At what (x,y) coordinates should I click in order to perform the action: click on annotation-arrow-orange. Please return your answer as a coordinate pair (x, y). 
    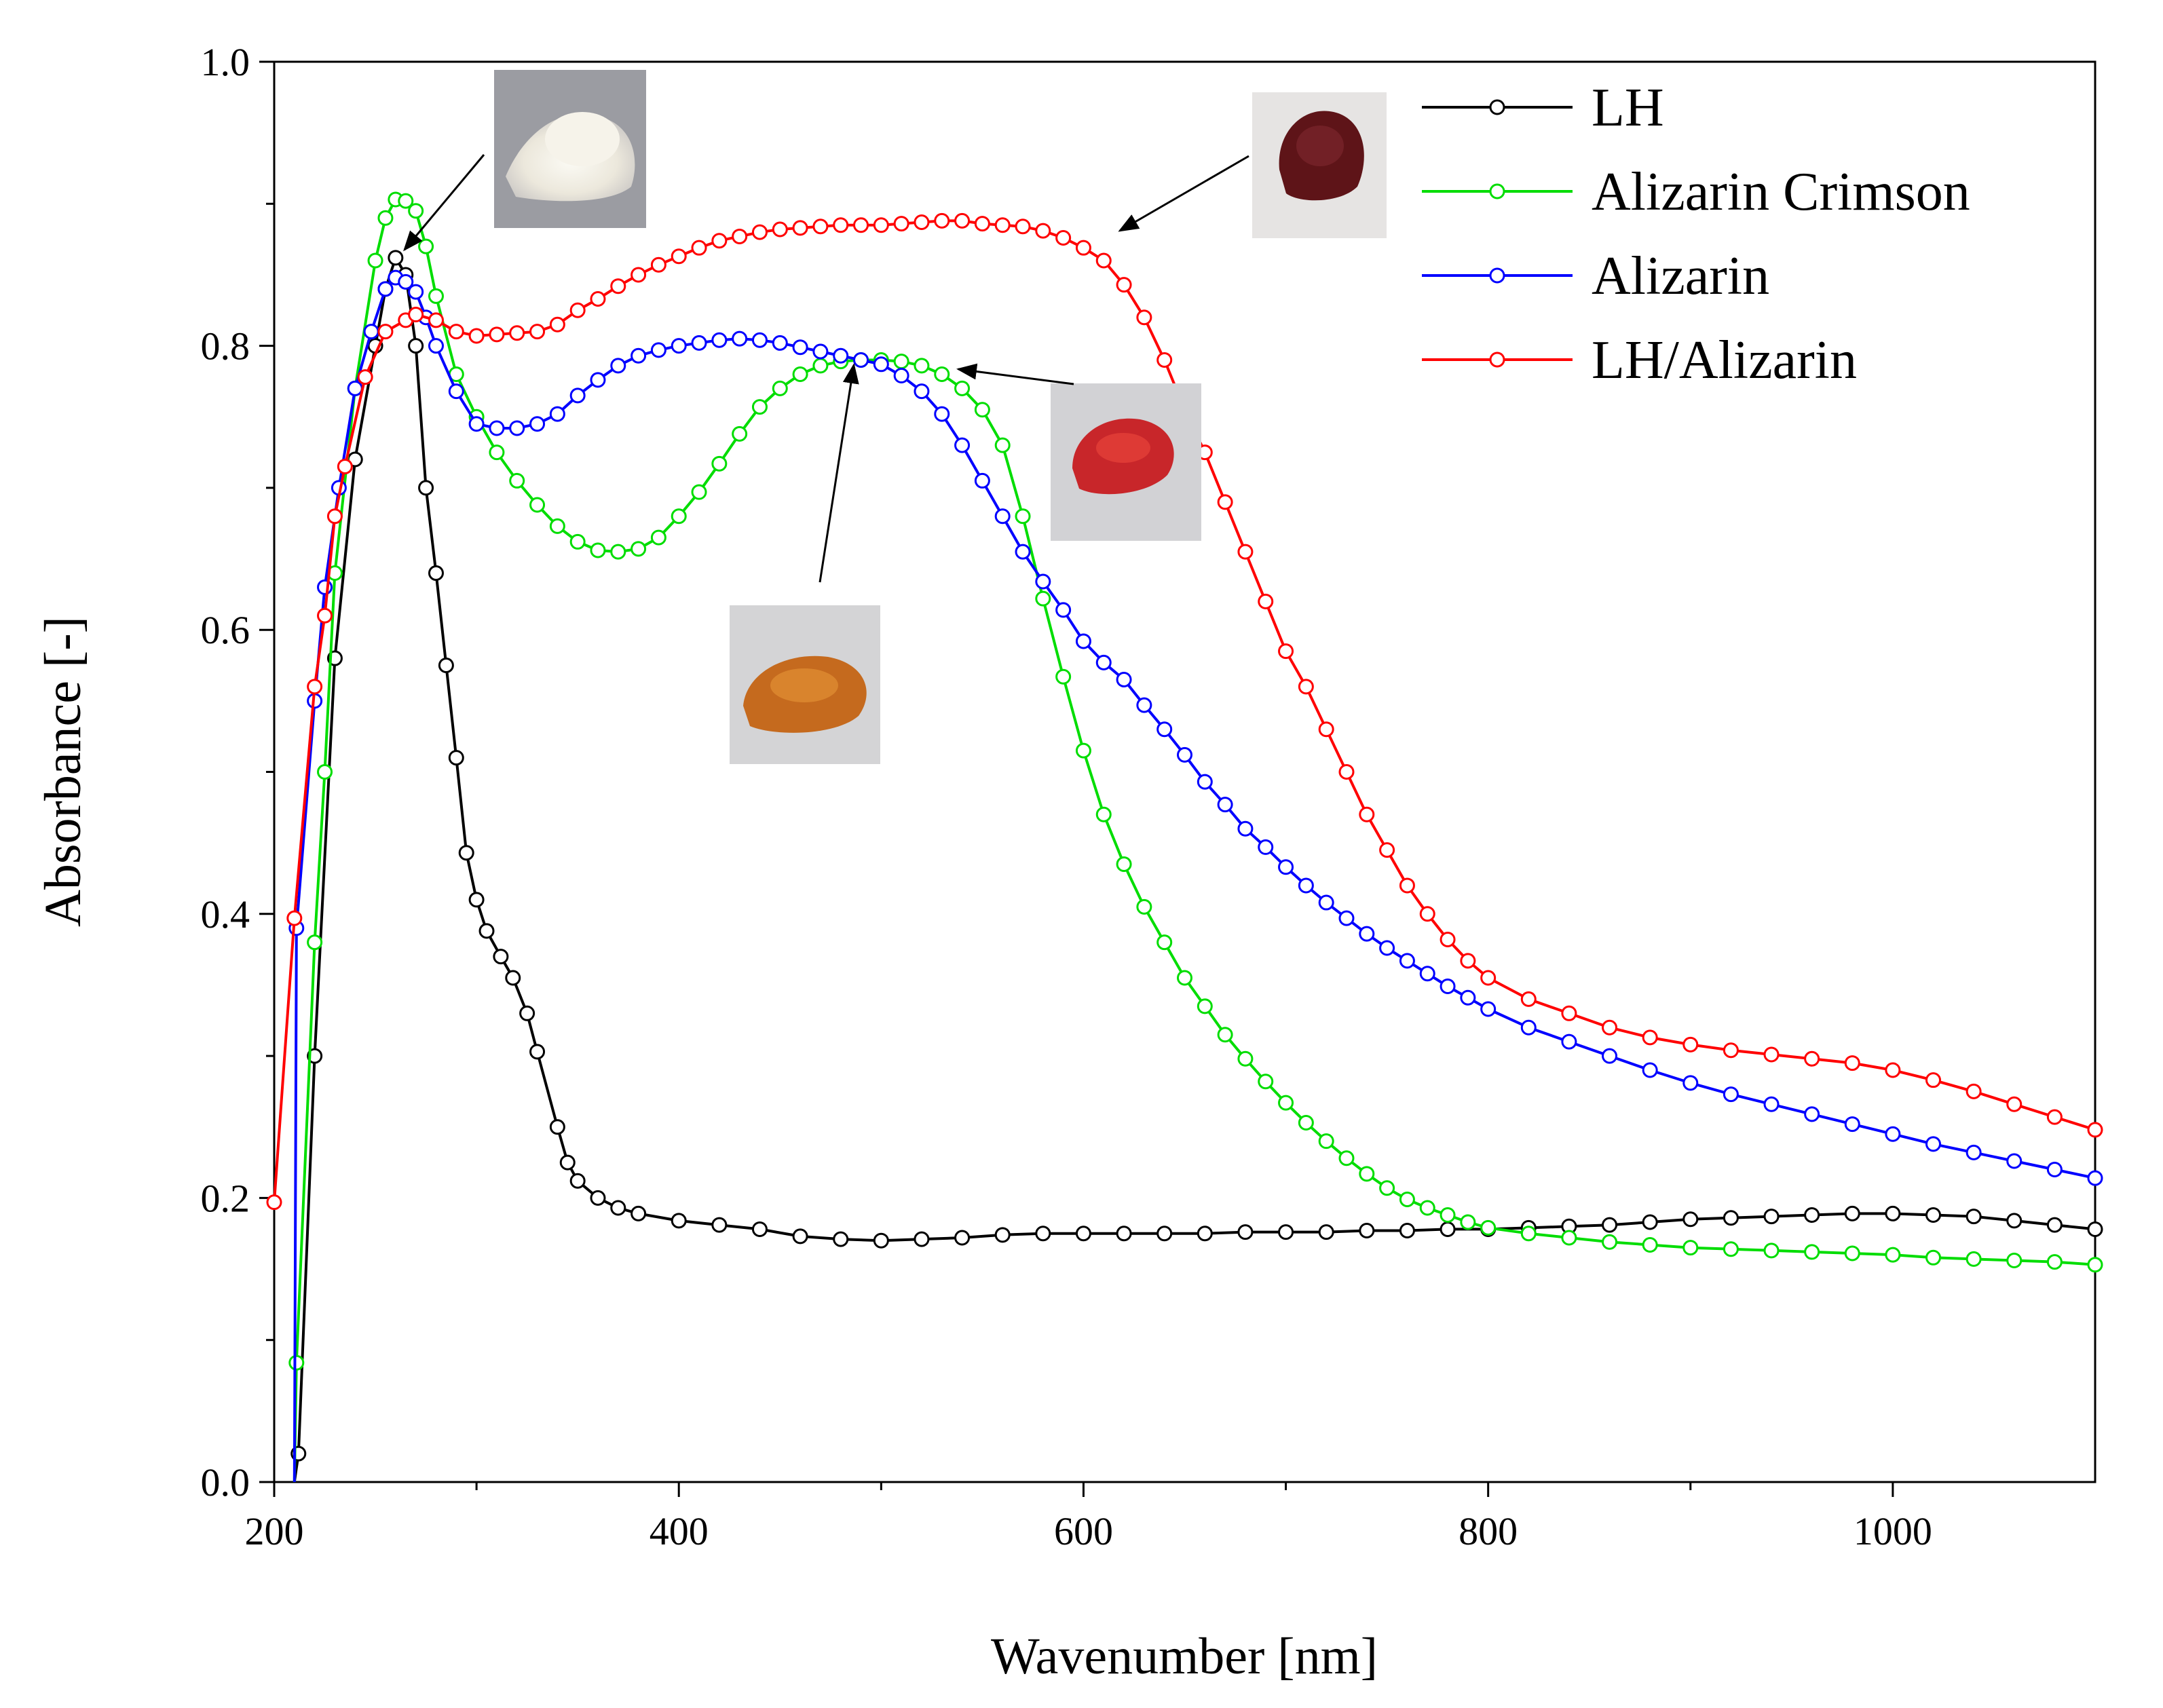
    Looking at the image, I should click on (839, 473).